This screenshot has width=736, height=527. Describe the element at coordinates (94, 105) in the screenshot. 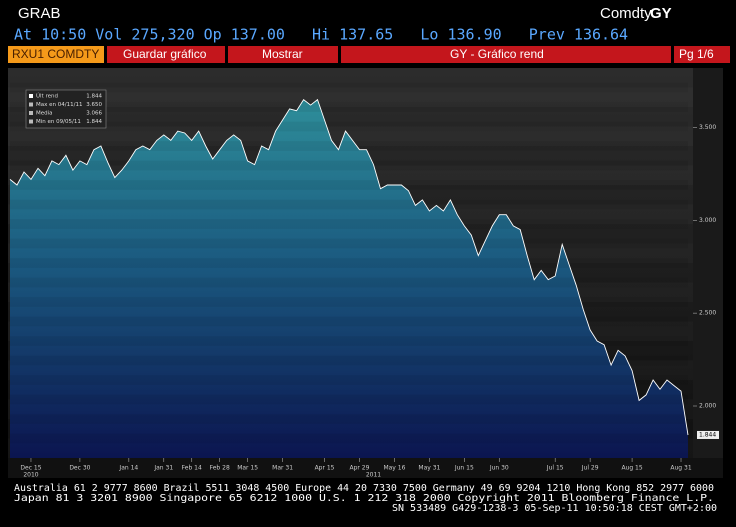

I see `legend-value: 3.650` at that location.